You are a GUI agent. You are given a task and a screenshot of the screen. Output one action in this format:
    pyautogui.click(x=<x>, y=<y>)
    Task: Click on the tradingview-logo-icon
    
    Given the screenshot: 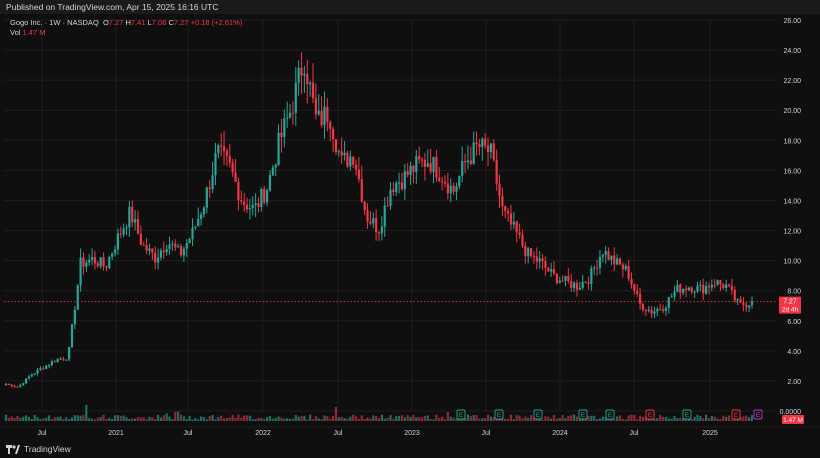 What is the action you would take?
    pyautogui.click(x=13, y=449)
    